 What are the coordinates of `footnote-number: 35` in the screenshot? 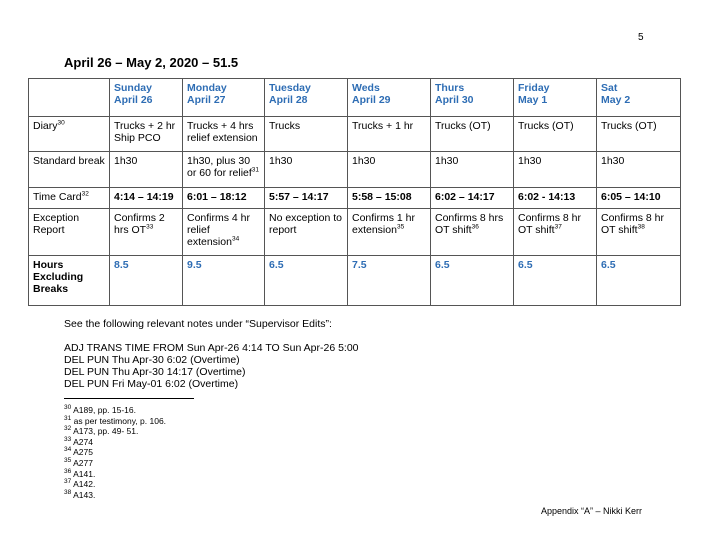 It's located at (68, 461).